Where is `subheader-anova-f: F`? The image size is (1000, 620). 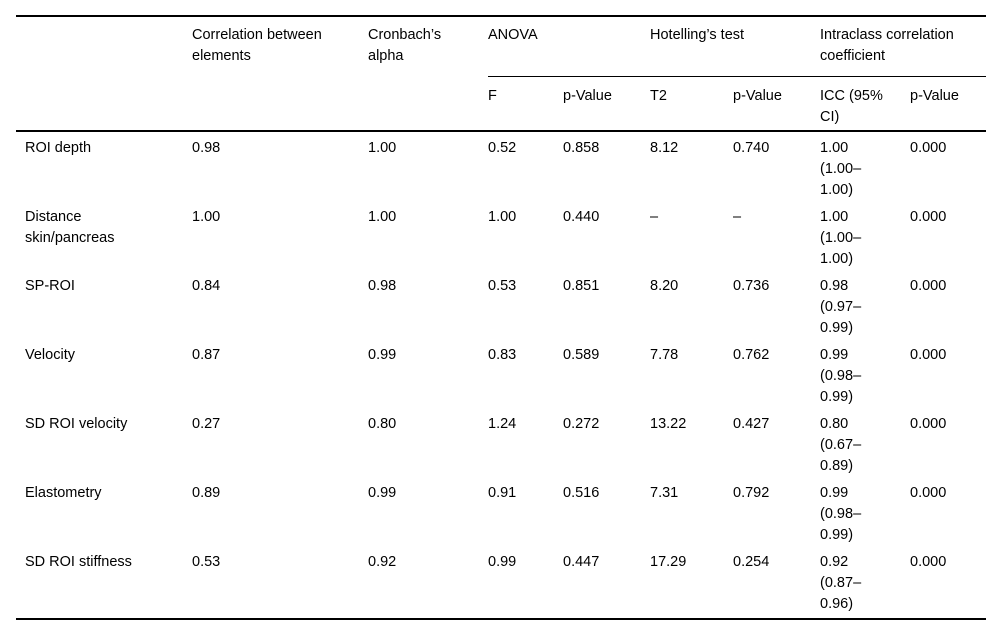
subheader-anova-f: F is located at coordinates (525, 104).